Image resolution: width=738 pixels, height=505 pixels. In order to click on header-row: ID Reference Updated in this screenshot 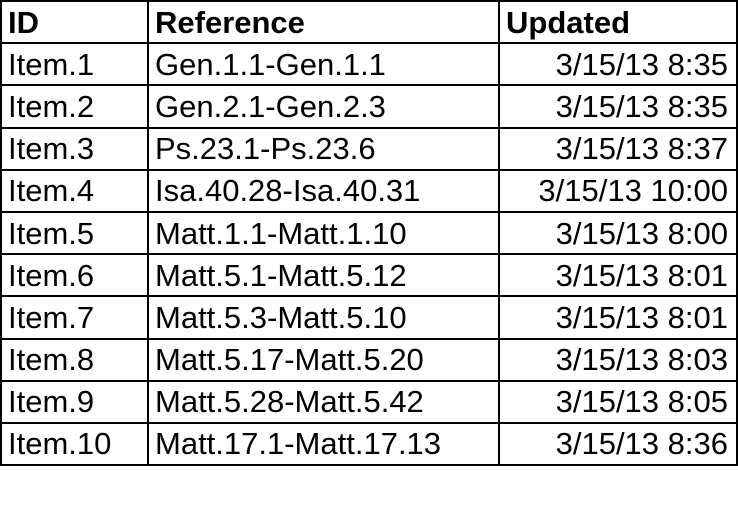, I will do `click(369, 22)`.